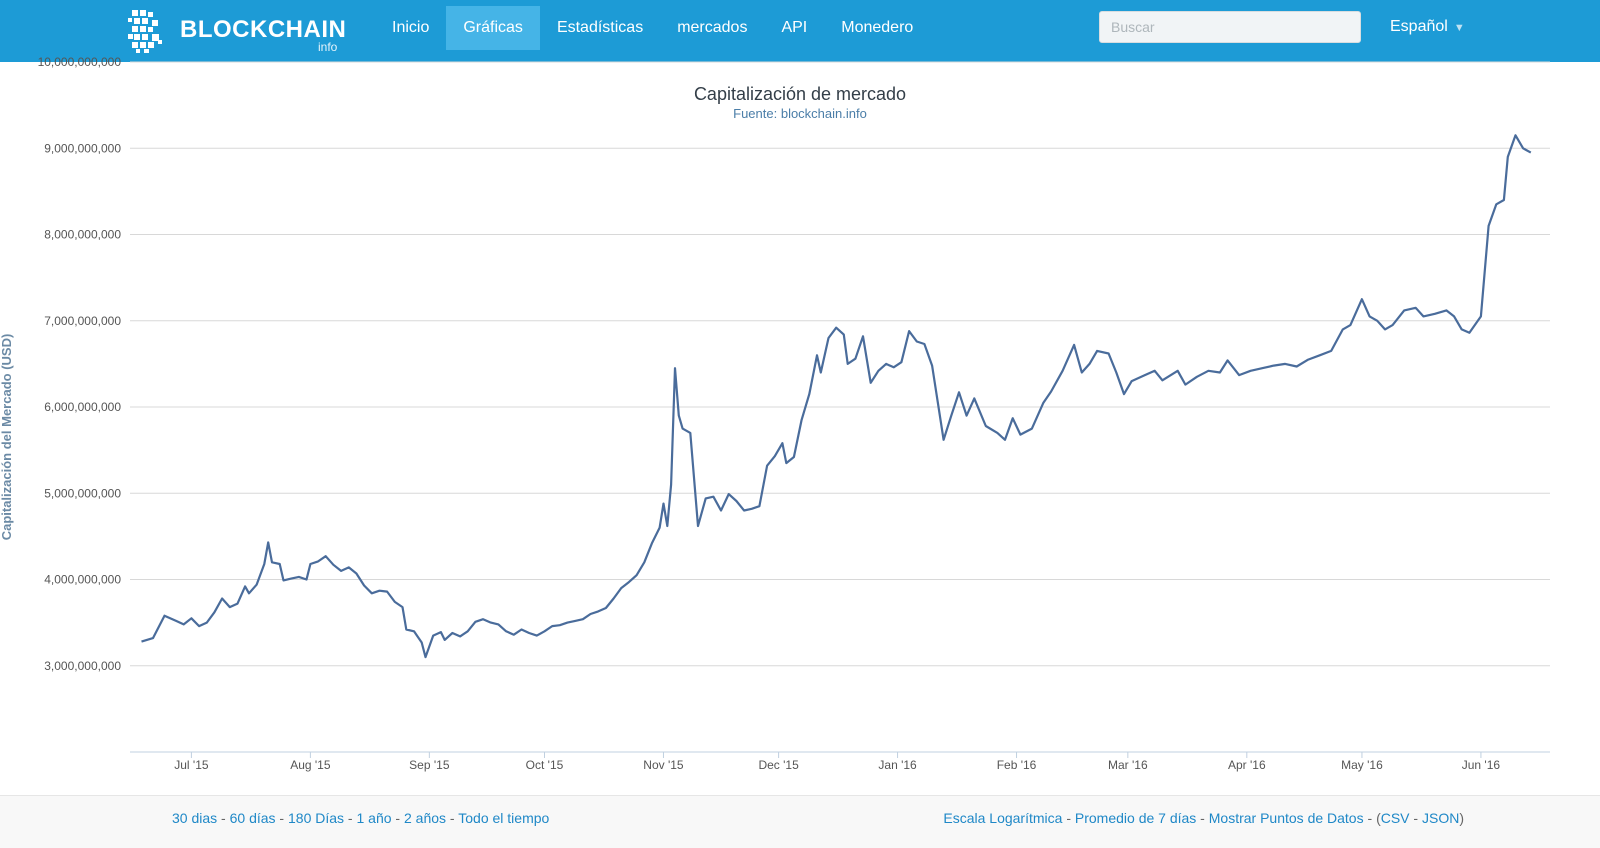 This screenshot has width=1600, height=848. I want to click on chart-subtitle: Fuente: blockchain.info, so click(800, 113).